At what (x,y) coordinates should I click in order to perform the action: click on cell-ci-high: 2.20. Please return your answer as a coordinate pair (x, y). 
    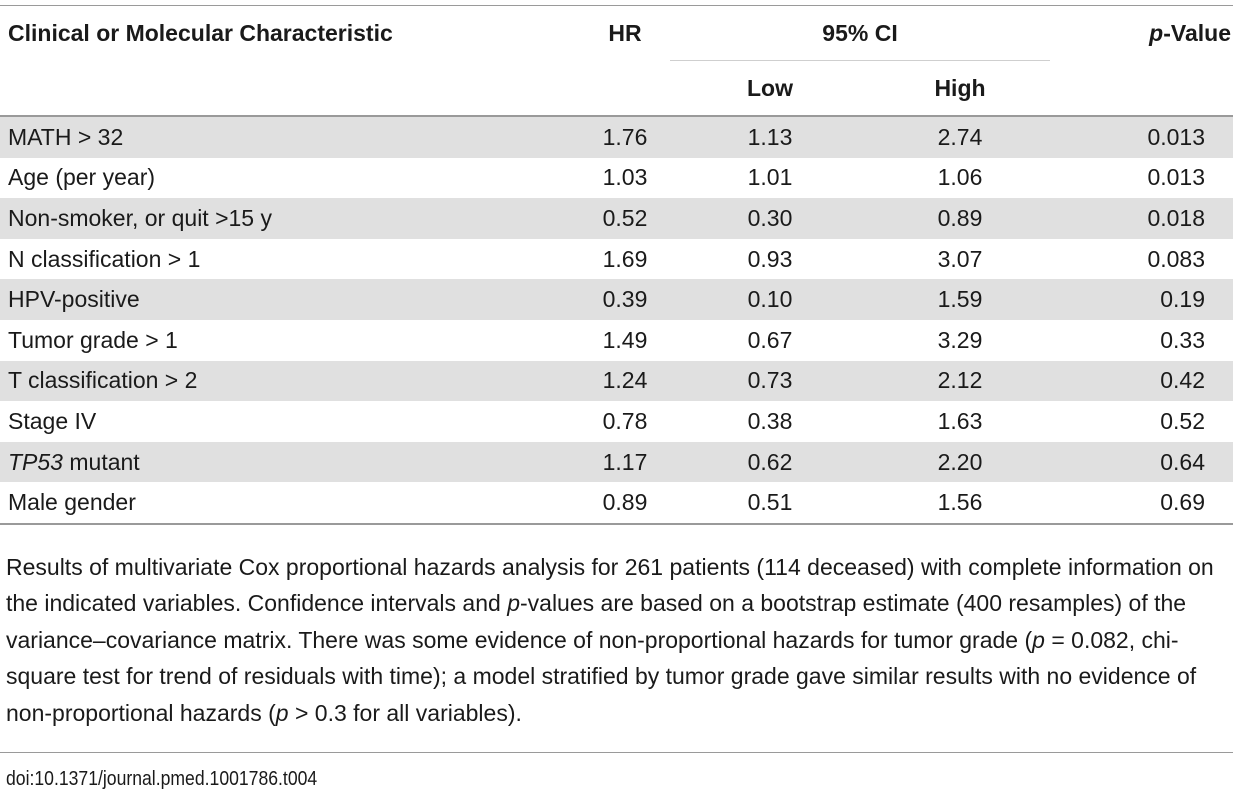
    Looking at the image, I should click on (960, 462).